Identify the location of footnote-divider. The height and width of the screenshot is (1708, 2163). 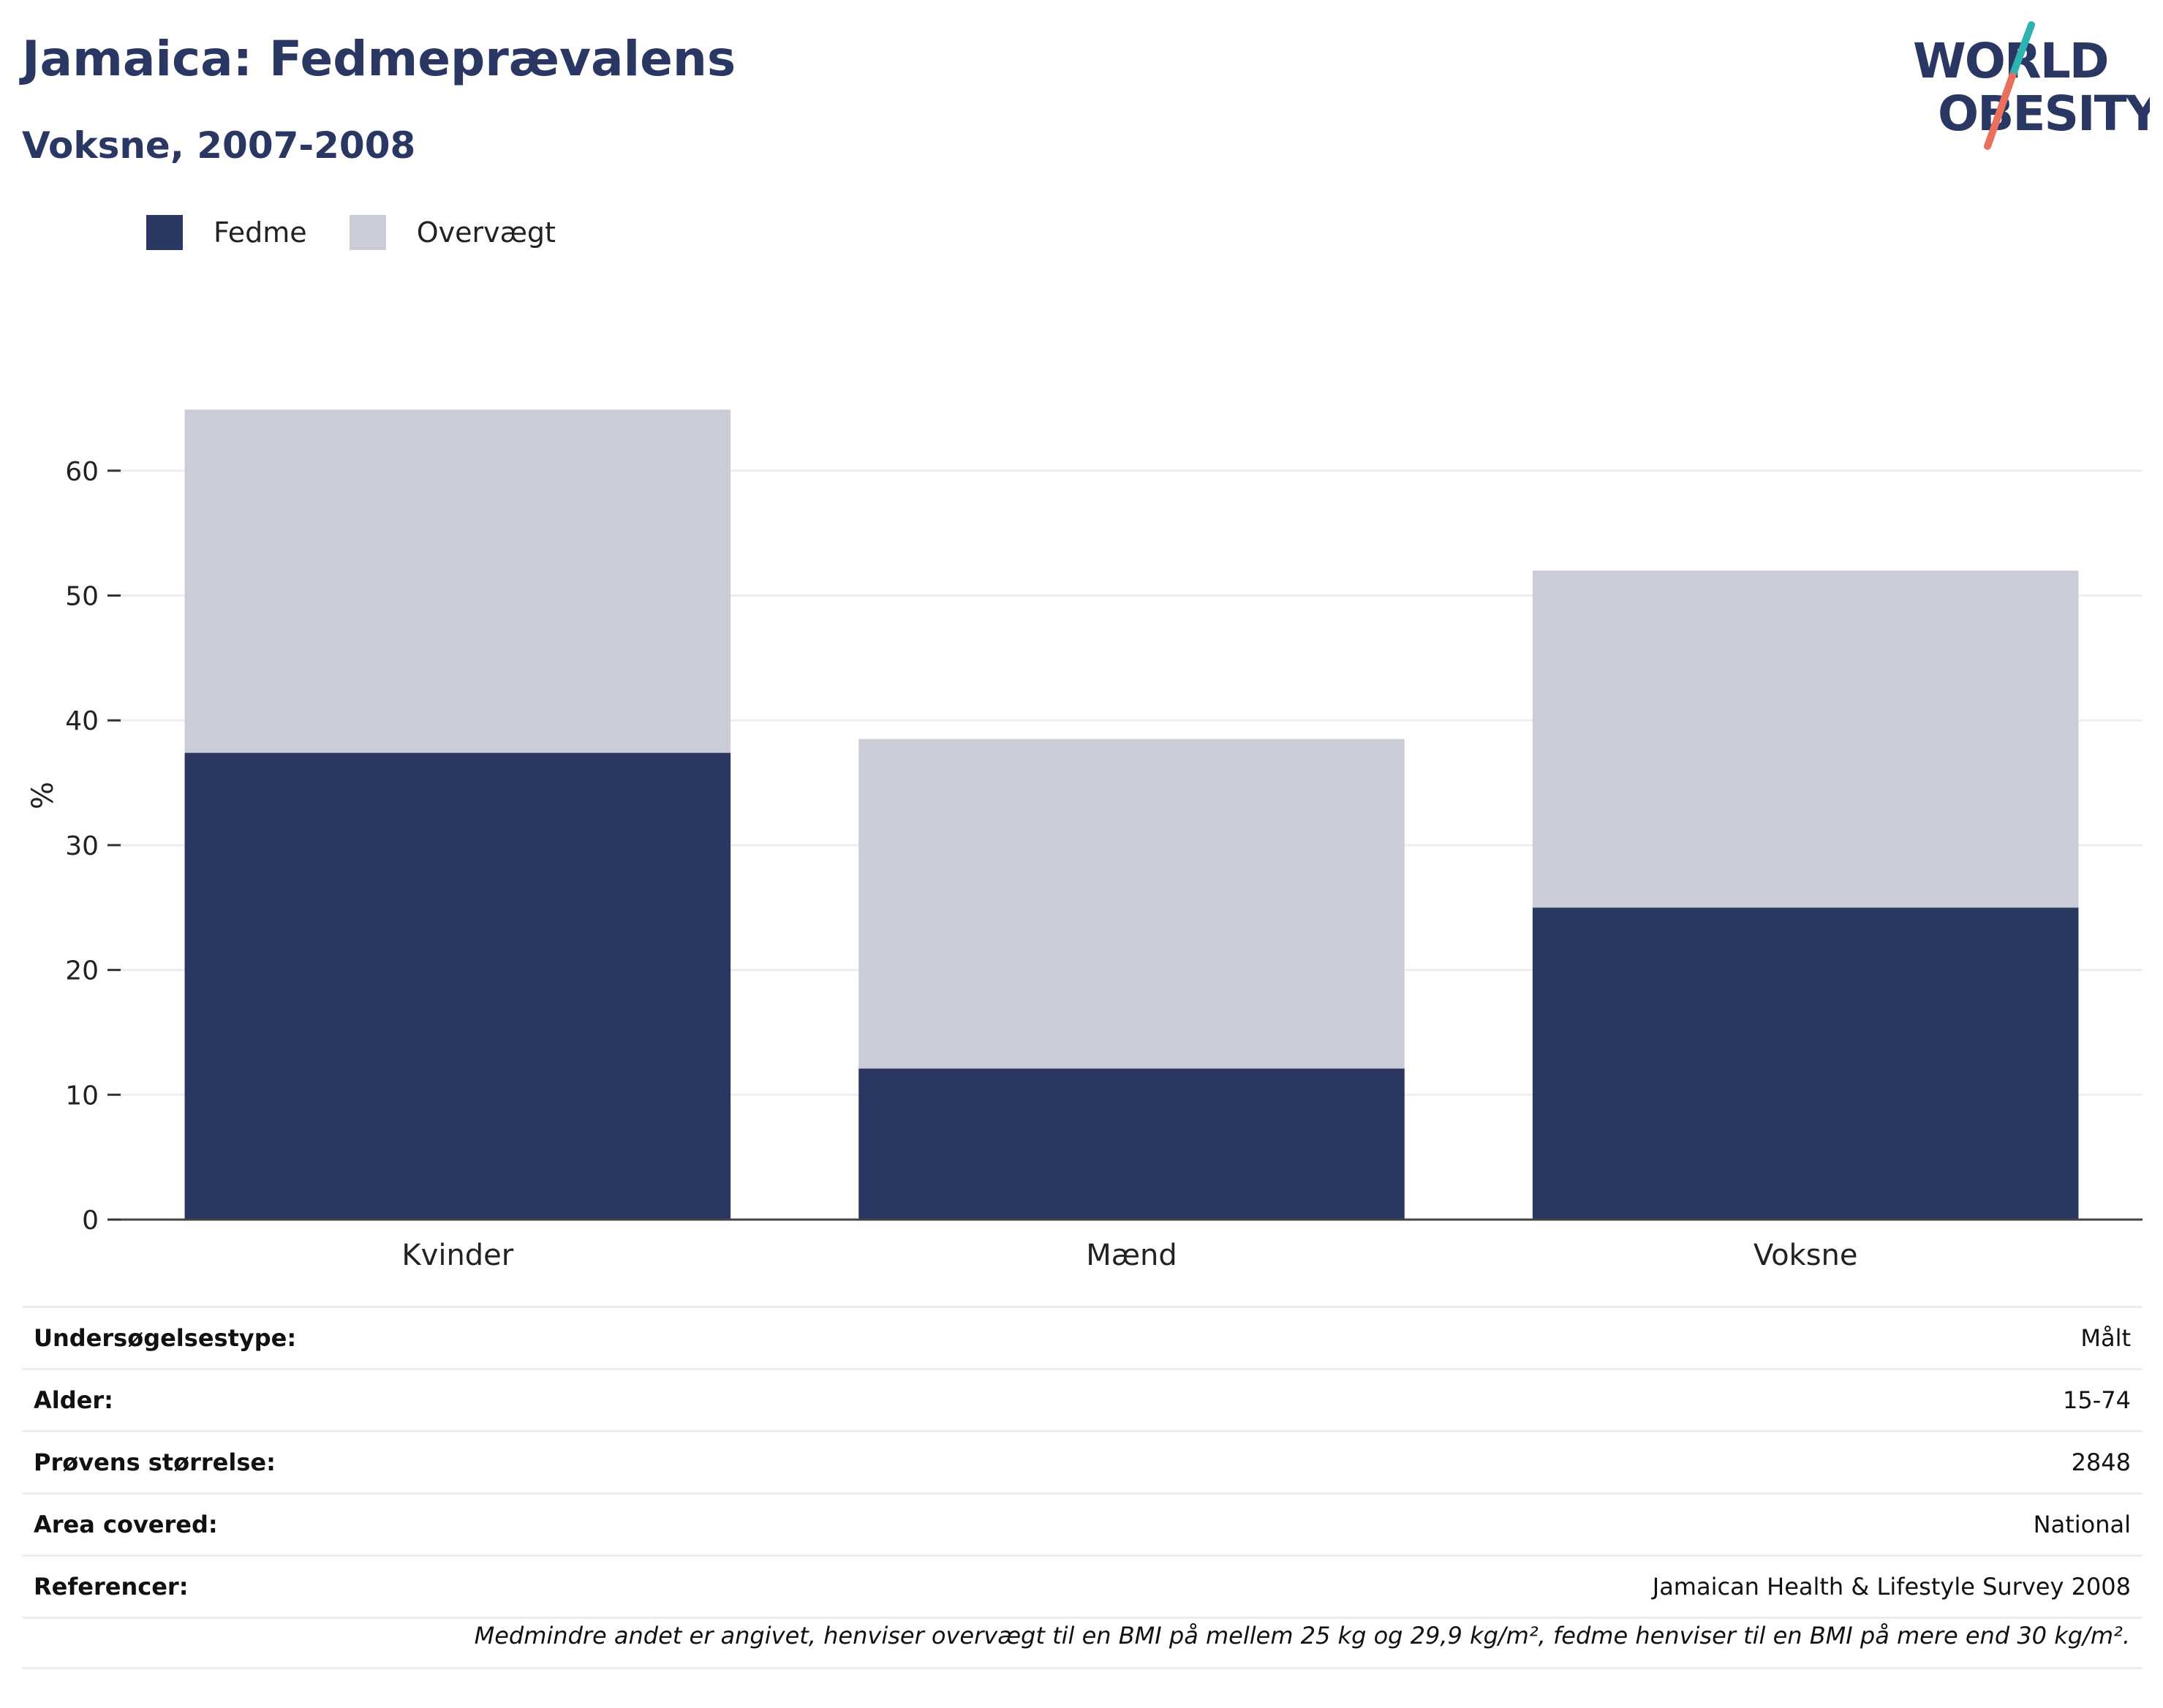
(1082, 1668).